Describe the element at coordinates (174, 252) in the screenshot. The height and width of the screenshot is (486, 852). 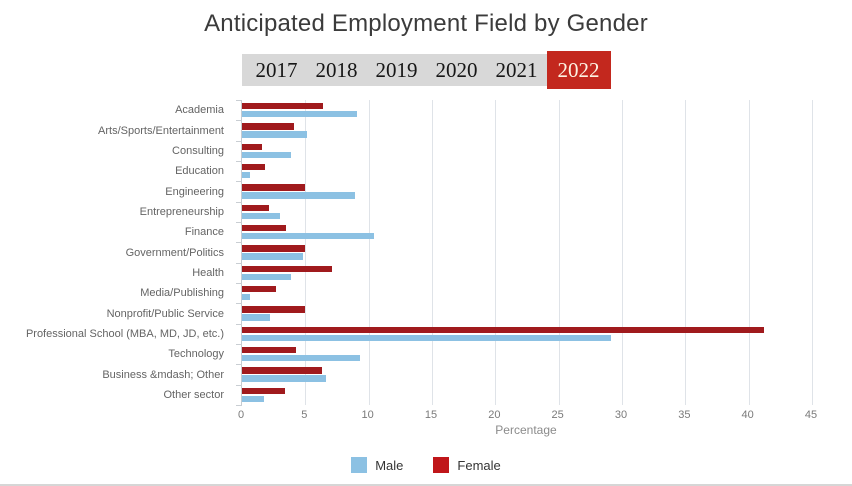
I see `category-label: Government/Politics` at that location.